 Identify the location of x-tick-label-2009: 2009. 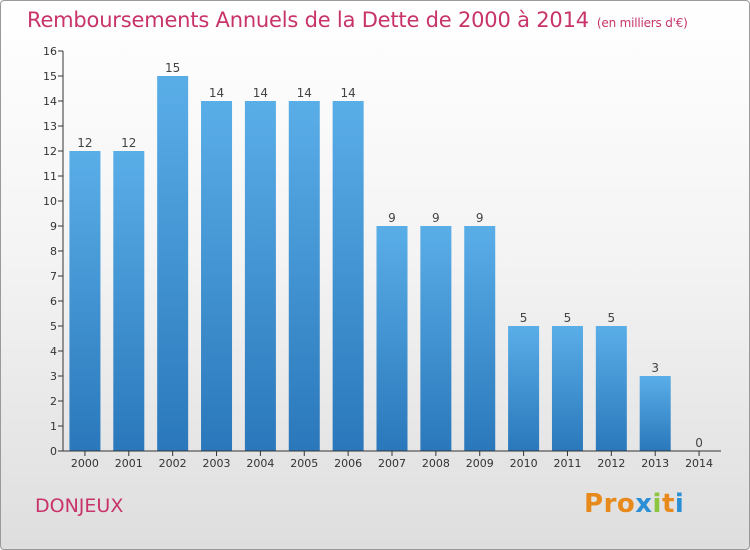
(480, 463).